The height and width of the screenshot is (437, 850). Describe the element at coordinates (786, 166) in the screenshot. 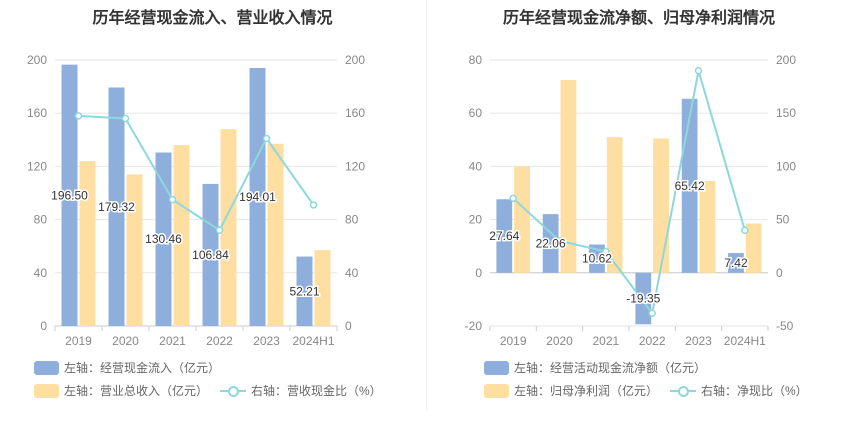

I see `y-right-tick-label: 100` at that location.